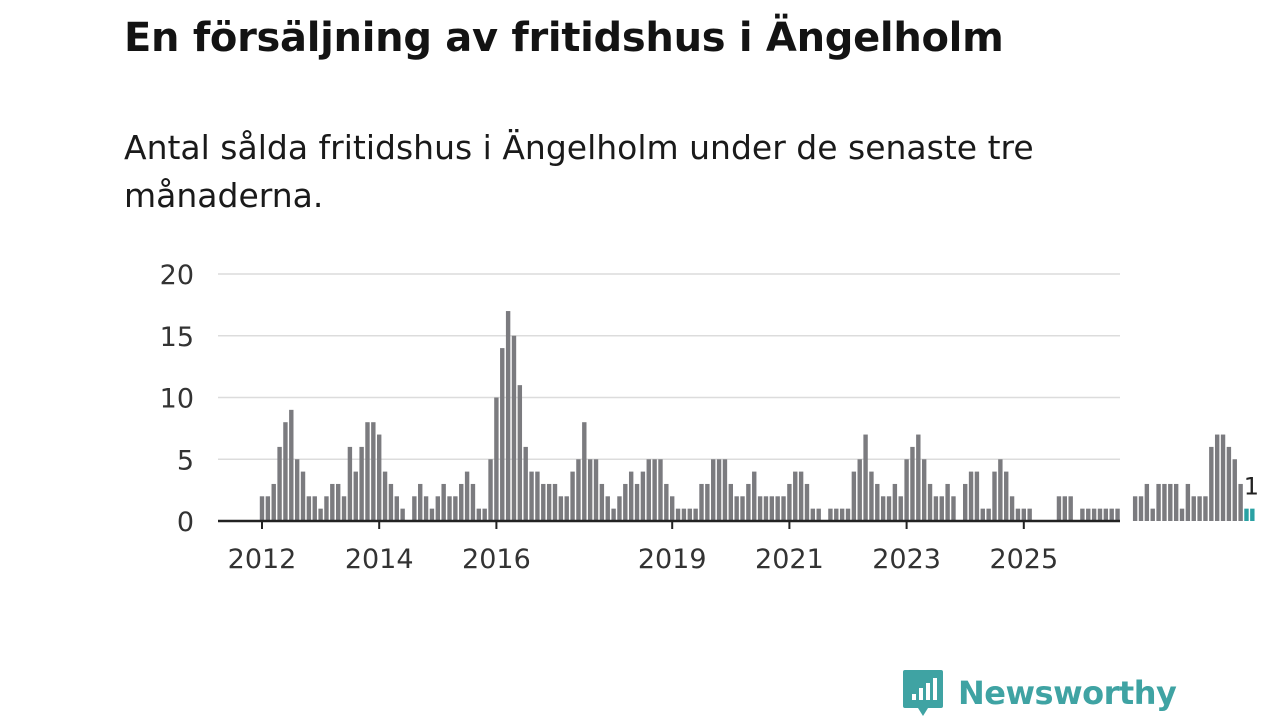 The image size is (1280, 720). I want to click on x-tick-label: 2012, so click(262, 559).